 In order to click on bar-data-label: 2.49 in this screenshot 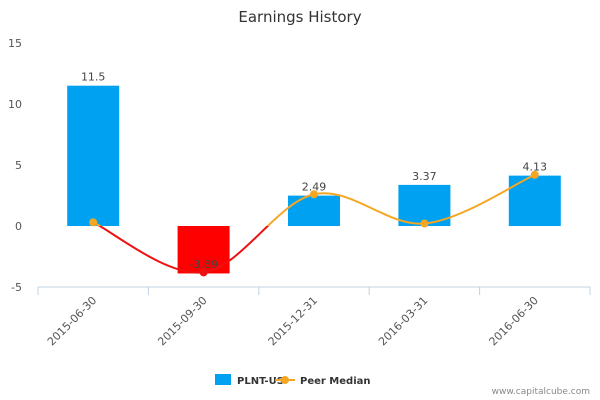, I will do `click(314, 187)`.